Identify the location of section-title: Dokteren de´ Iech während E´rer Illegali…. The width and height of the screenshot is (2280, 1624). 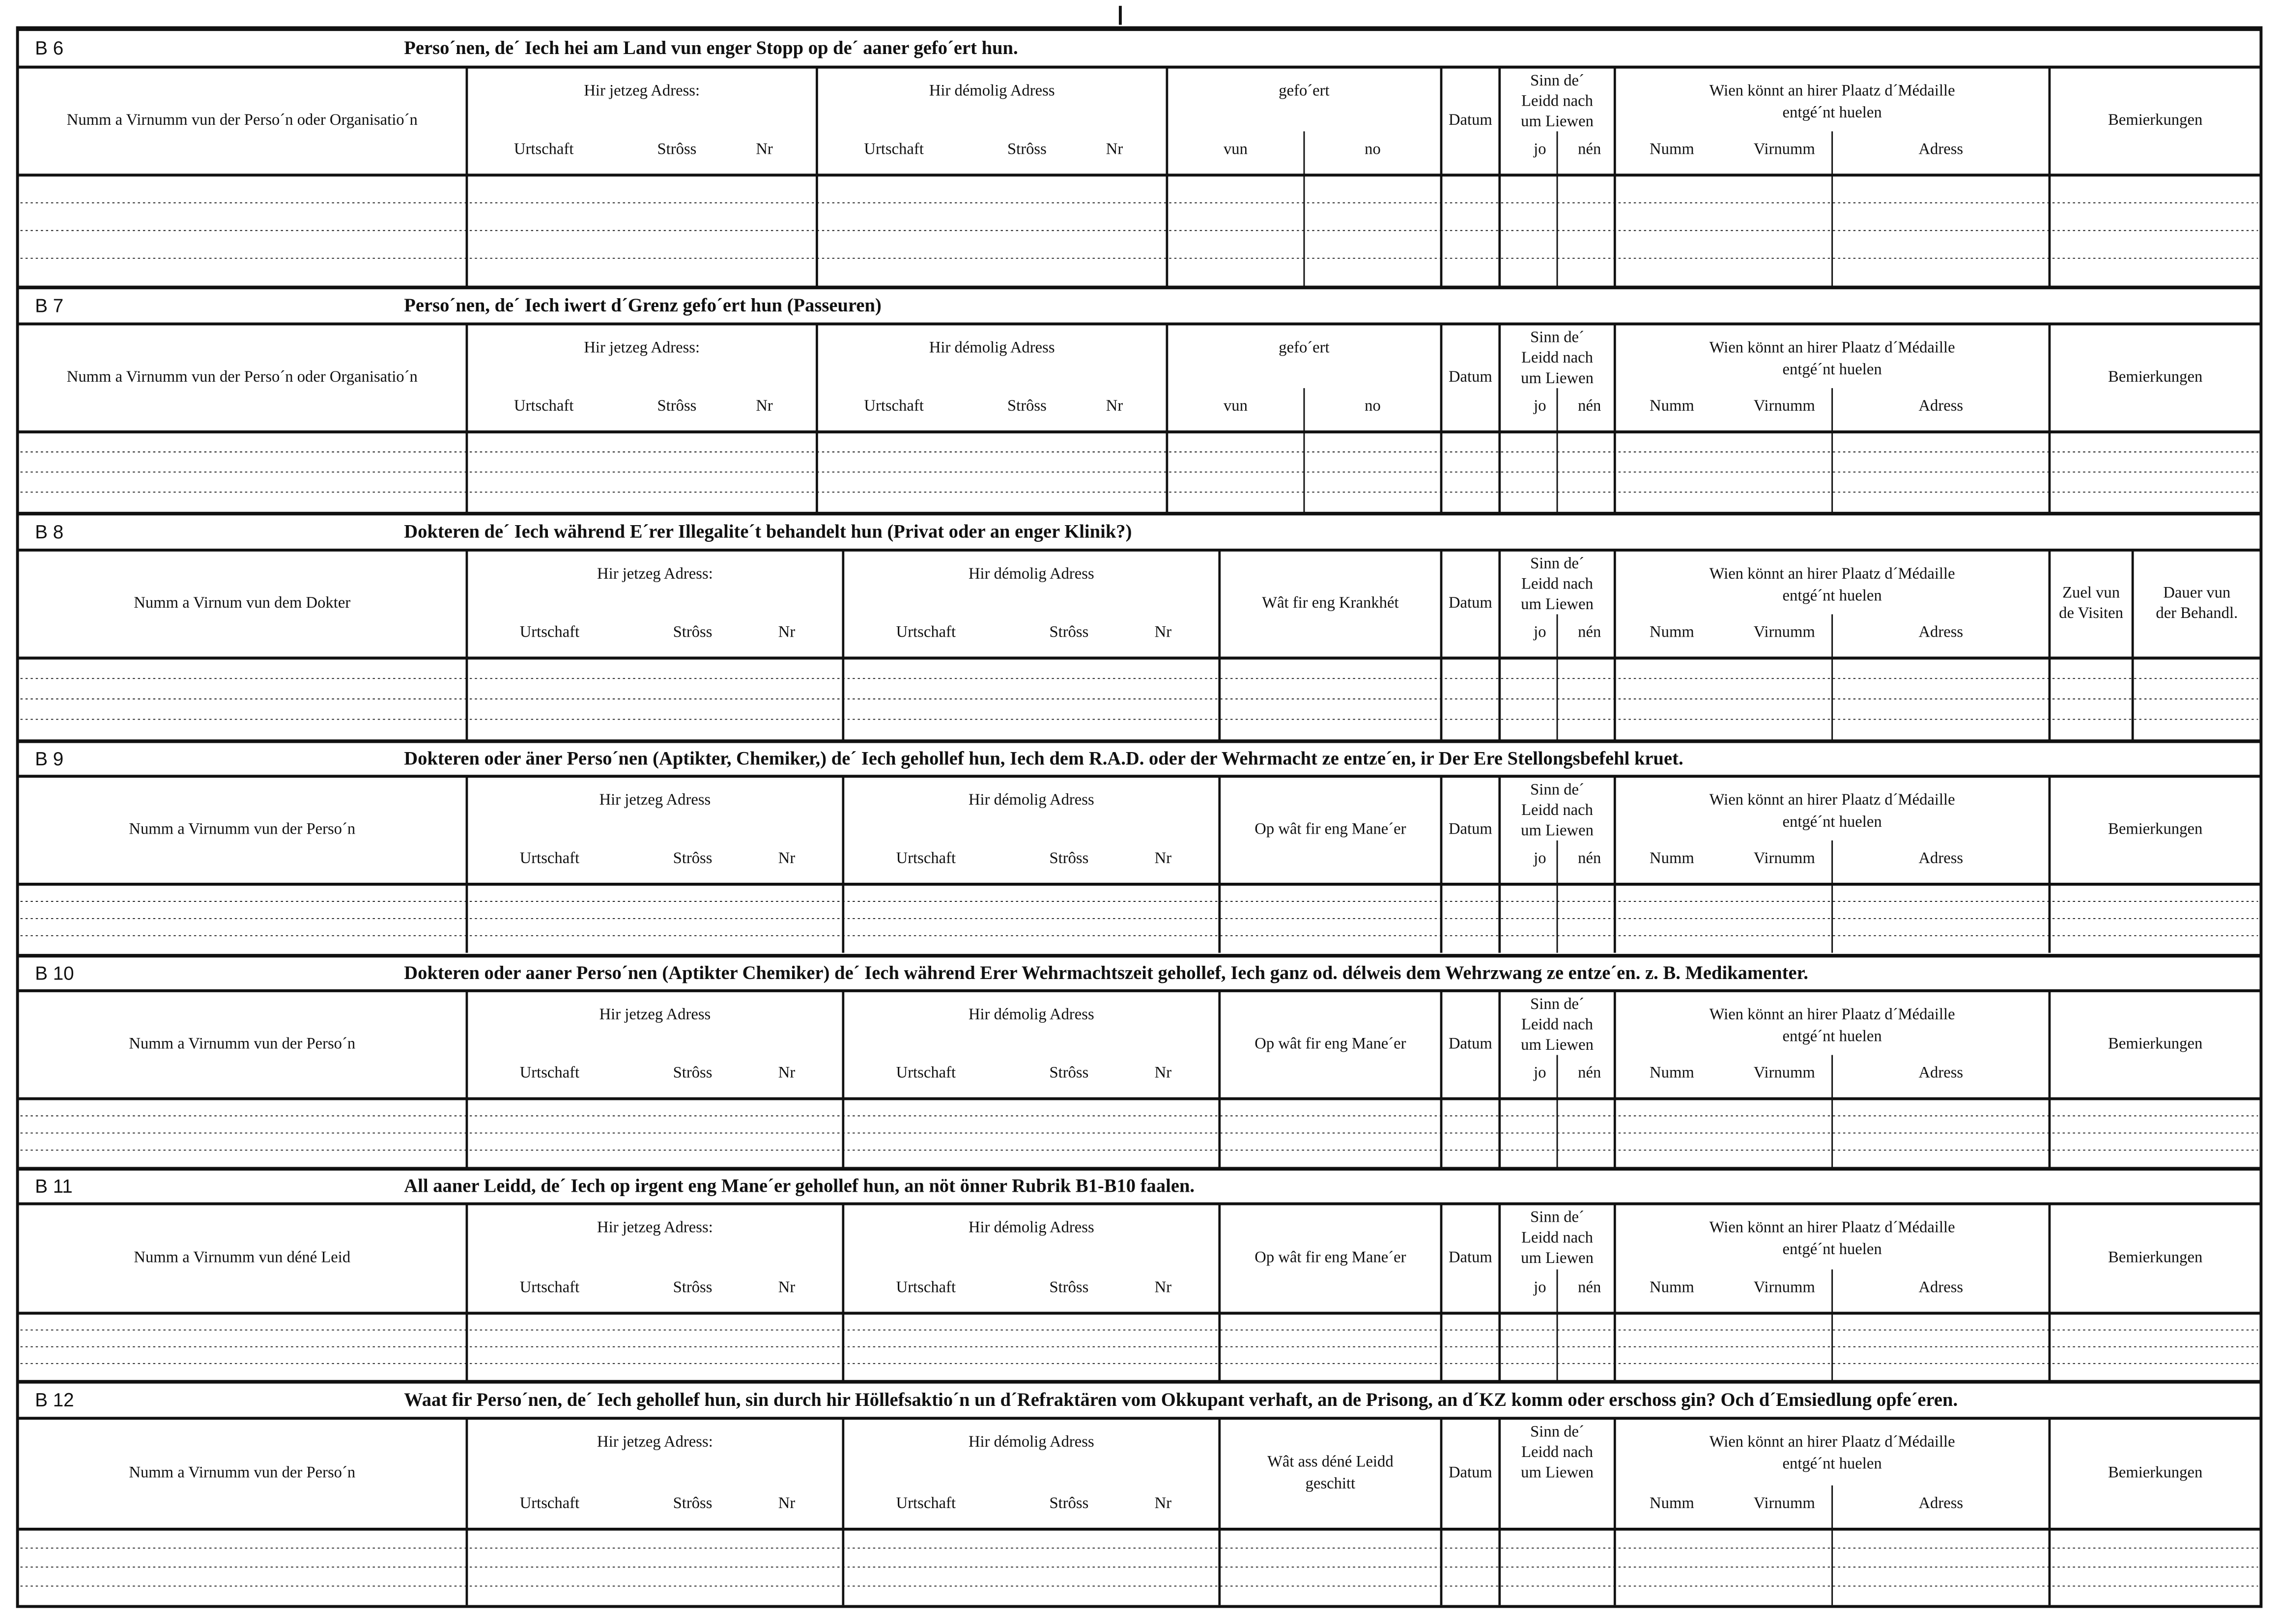
(768, 532).